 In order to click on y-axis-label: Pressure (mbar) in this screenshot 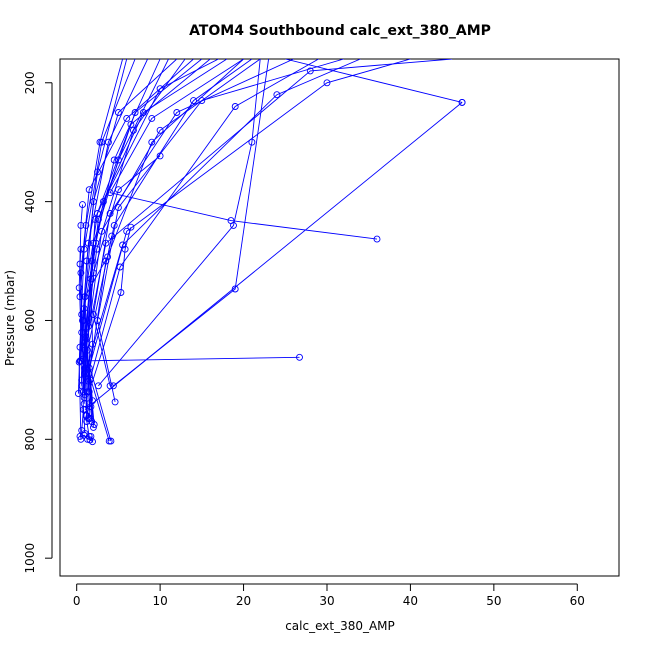, I will do `click(10, 318)`.